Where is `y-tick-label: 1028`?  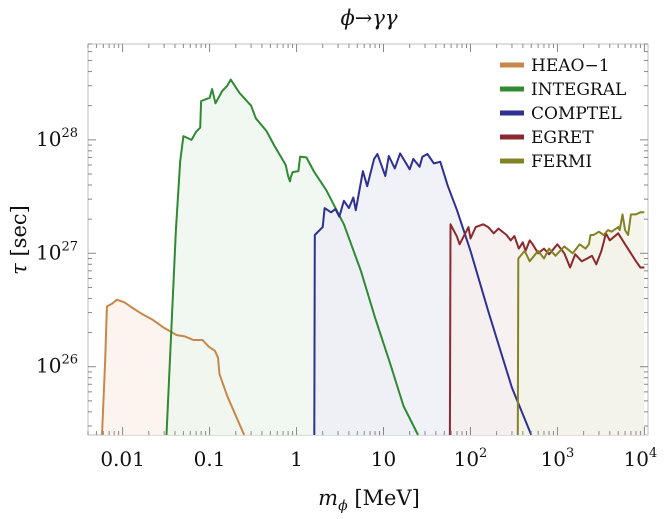
y-tick-label: 1028 is located at coordinates (57, 138).